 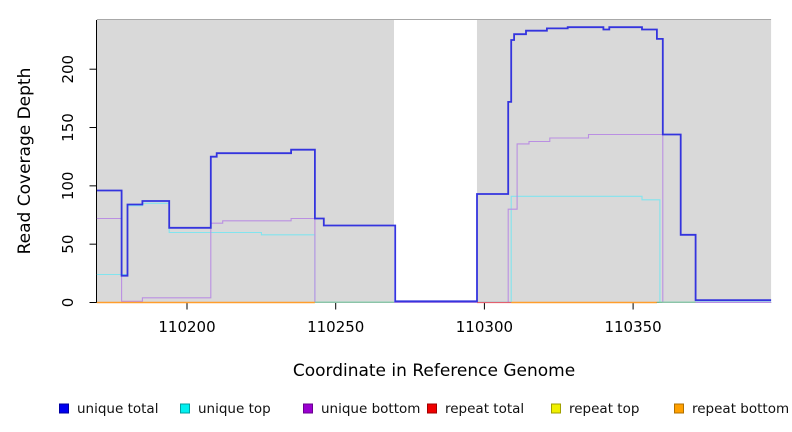 What do you see at coordinates (68, 244) in the screenshot?
I see `y-tick-label: 50` at bounding box center [68, 244].